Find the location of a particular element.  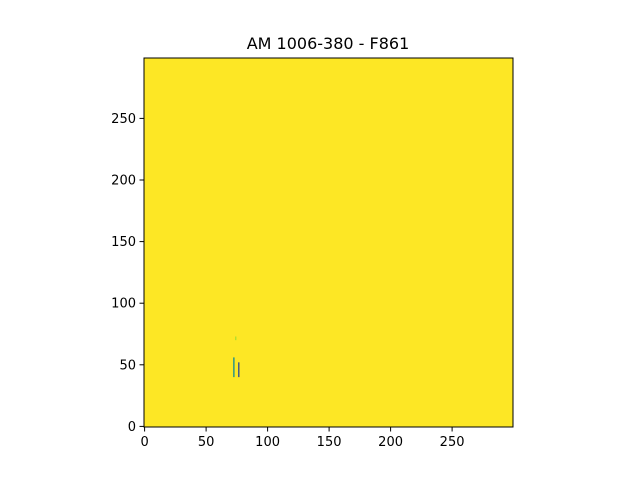

y-tick-label: 150 is located at coordinates (123, 242).